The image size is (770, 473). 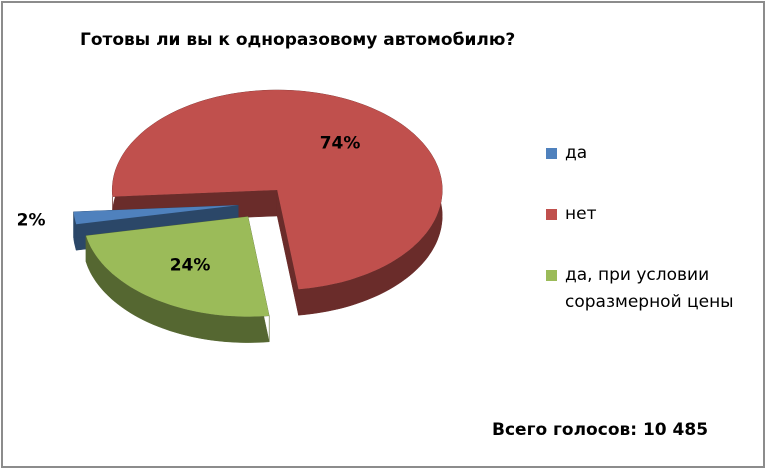 I want to click on legend-label: да, при условии соразмерной цены, so click(x=649, y=288).